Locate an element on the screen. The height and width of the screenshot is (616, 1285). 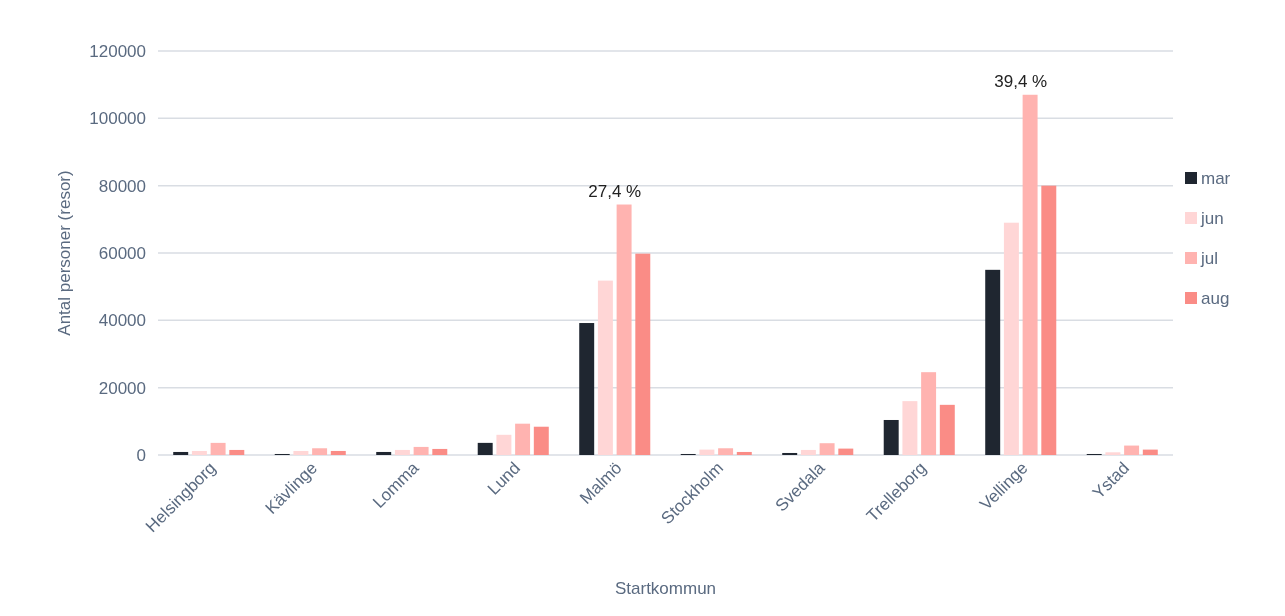
legend-label: aug is located at coordinates (1215, 298).